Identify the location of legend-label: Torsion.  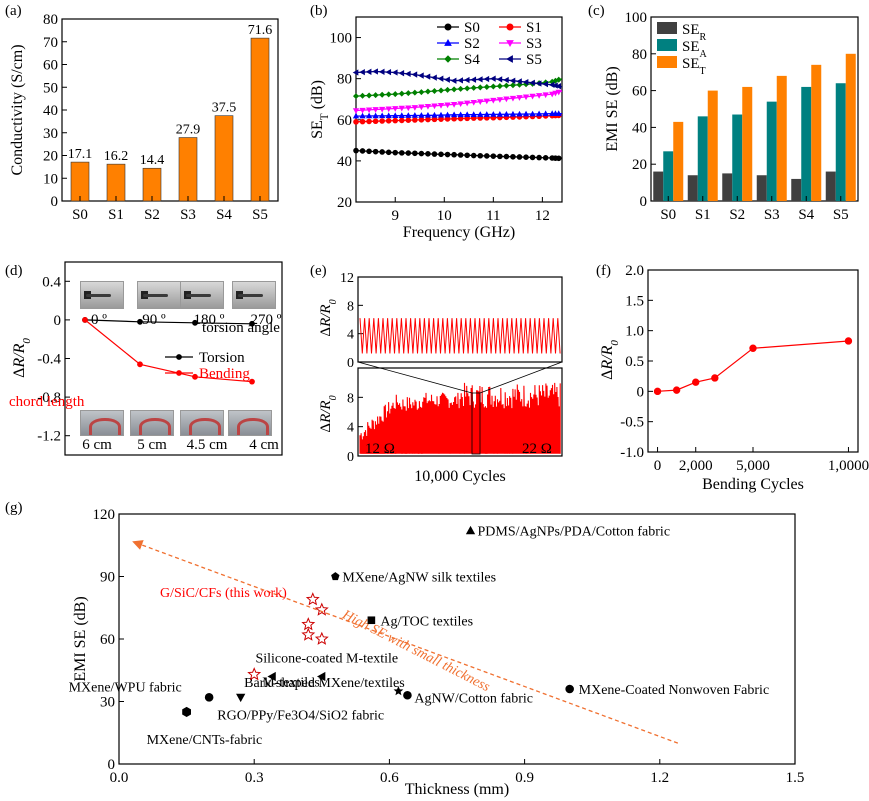
(222, 358).